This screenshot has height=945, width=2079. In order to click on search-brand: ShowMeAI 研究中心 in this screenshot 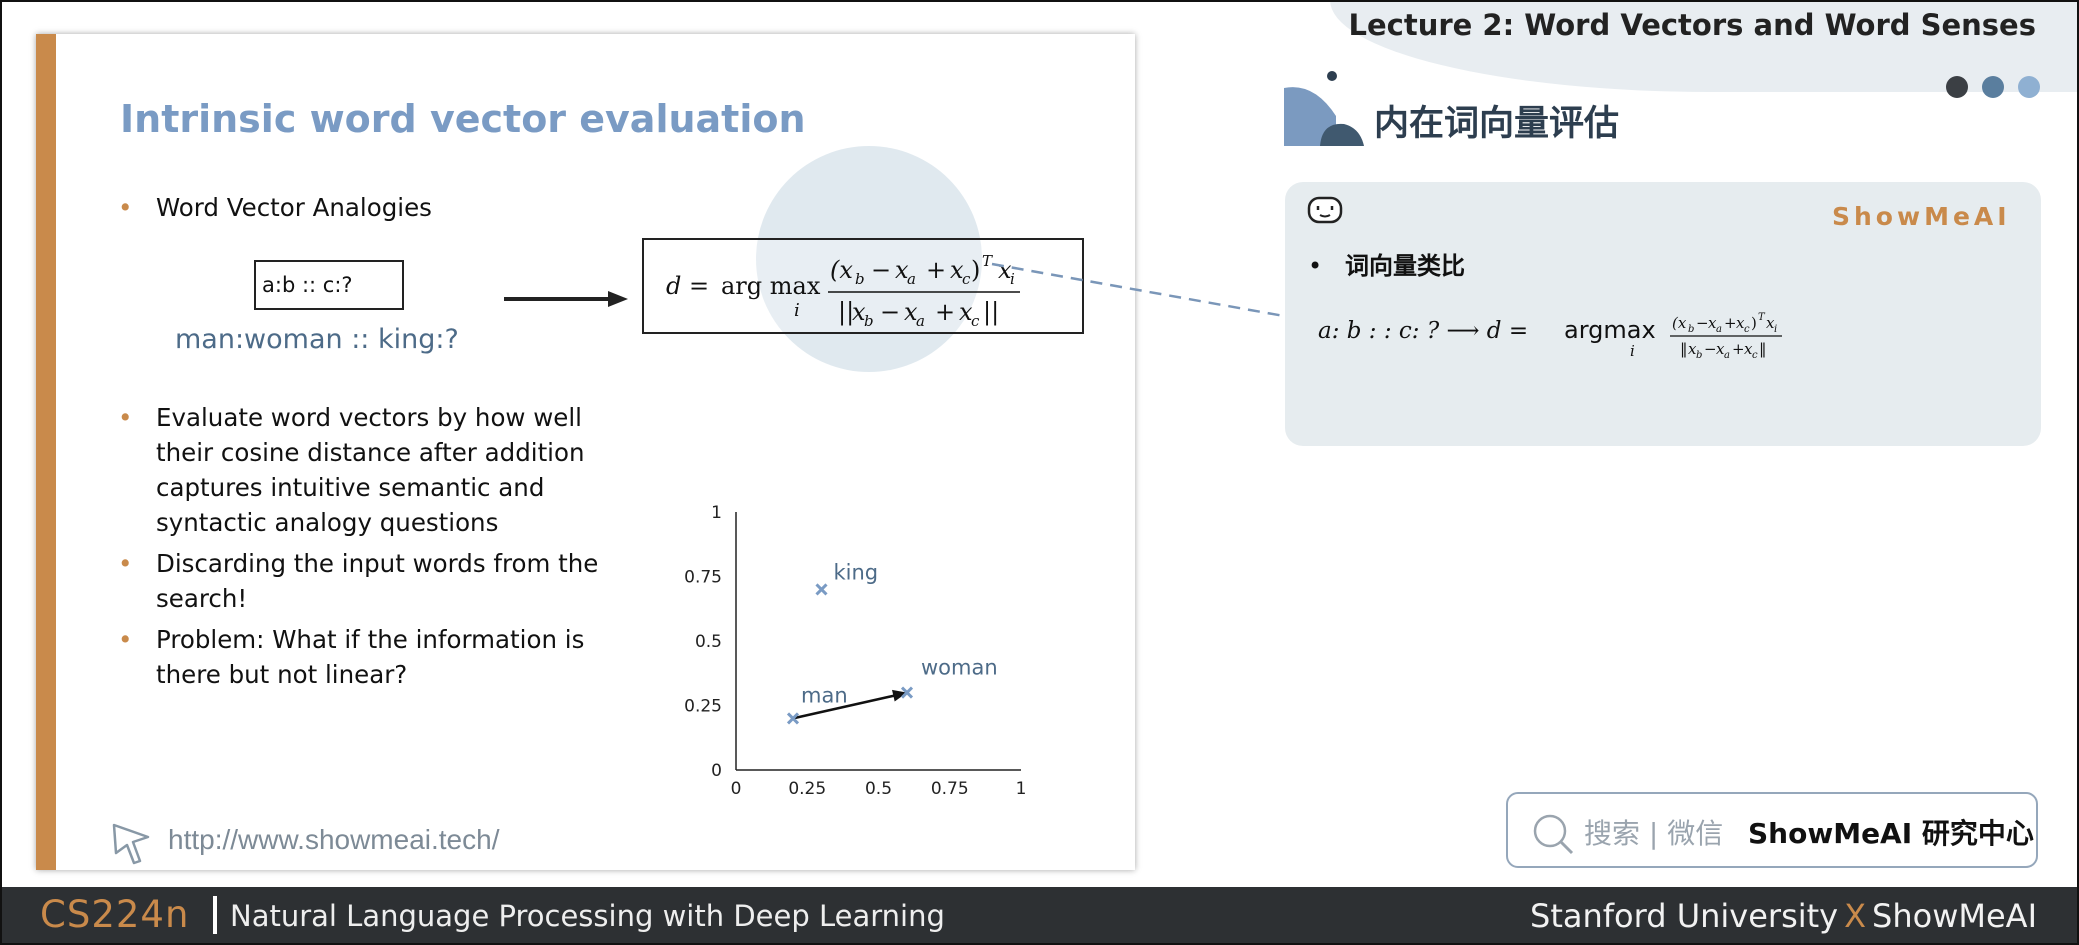, I will do `click(1891, 833)`.